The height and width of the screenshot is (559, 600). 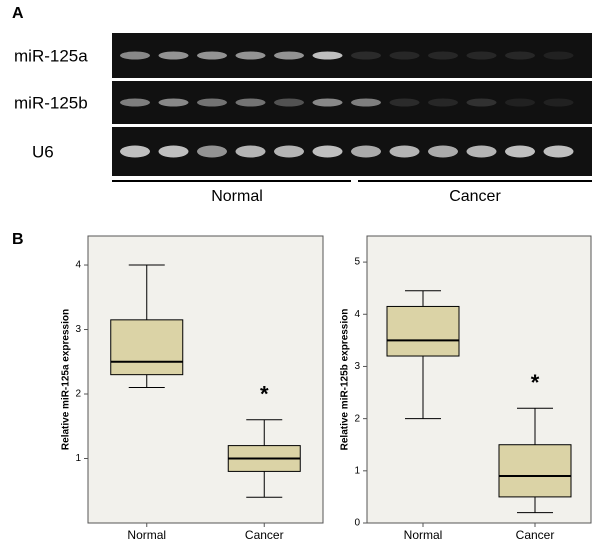 I want to click on panel-label: A, so click(x=18, y=13).